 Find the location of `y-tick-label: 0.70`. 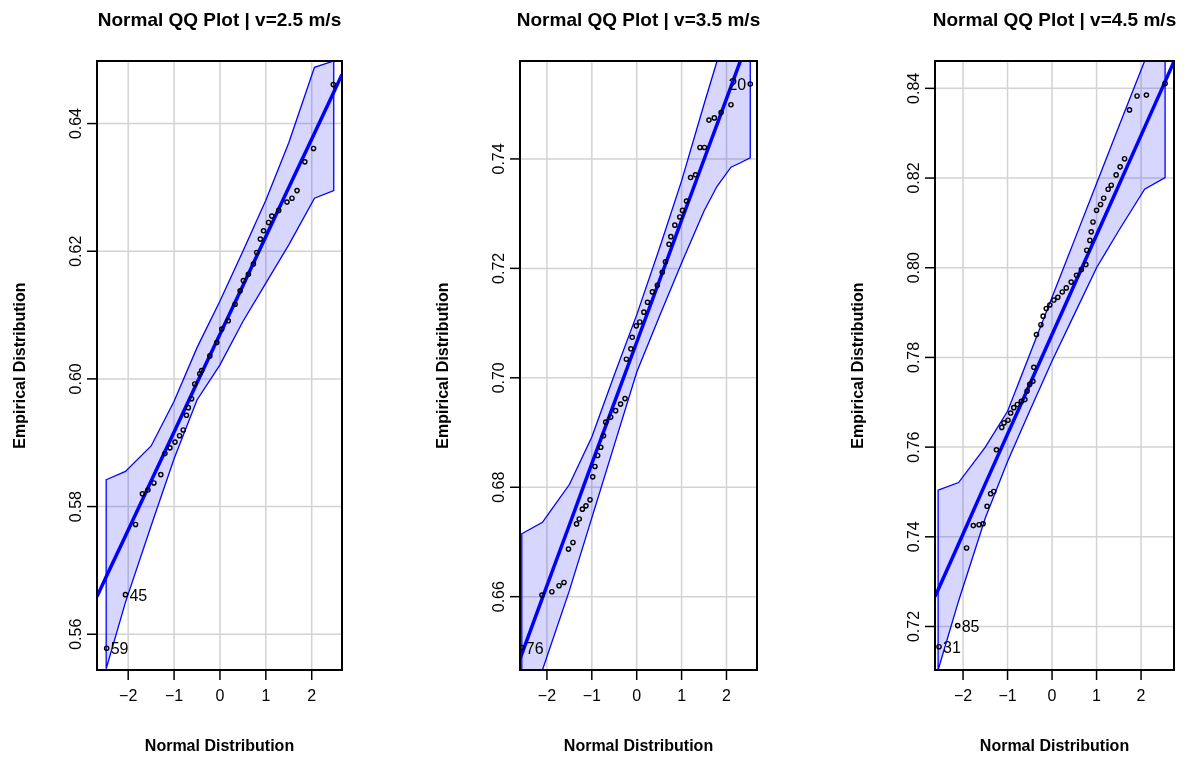

y-tick-label: 0.70 is located at coordinates (498, 378).